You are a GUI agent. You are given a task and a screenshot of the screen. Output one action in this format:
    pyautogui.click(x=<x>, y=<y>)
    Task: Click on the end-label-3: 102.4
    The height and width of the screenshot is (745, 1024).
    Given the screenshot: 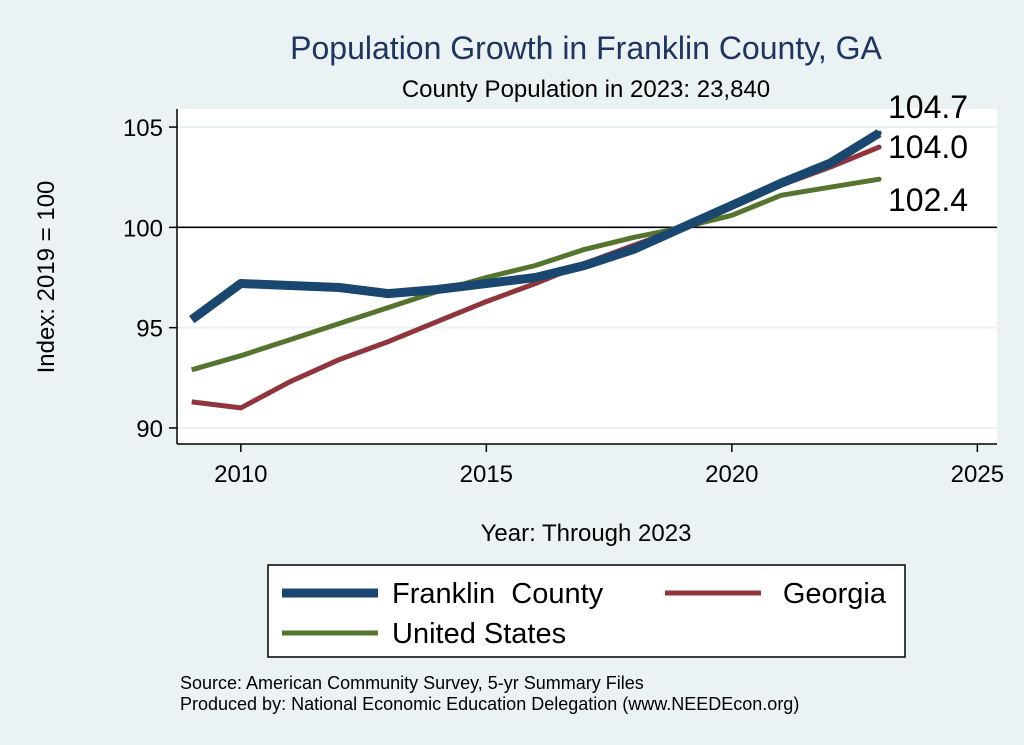 What is the action you would take?
    pyautogui.click(x=928, y=200)
    